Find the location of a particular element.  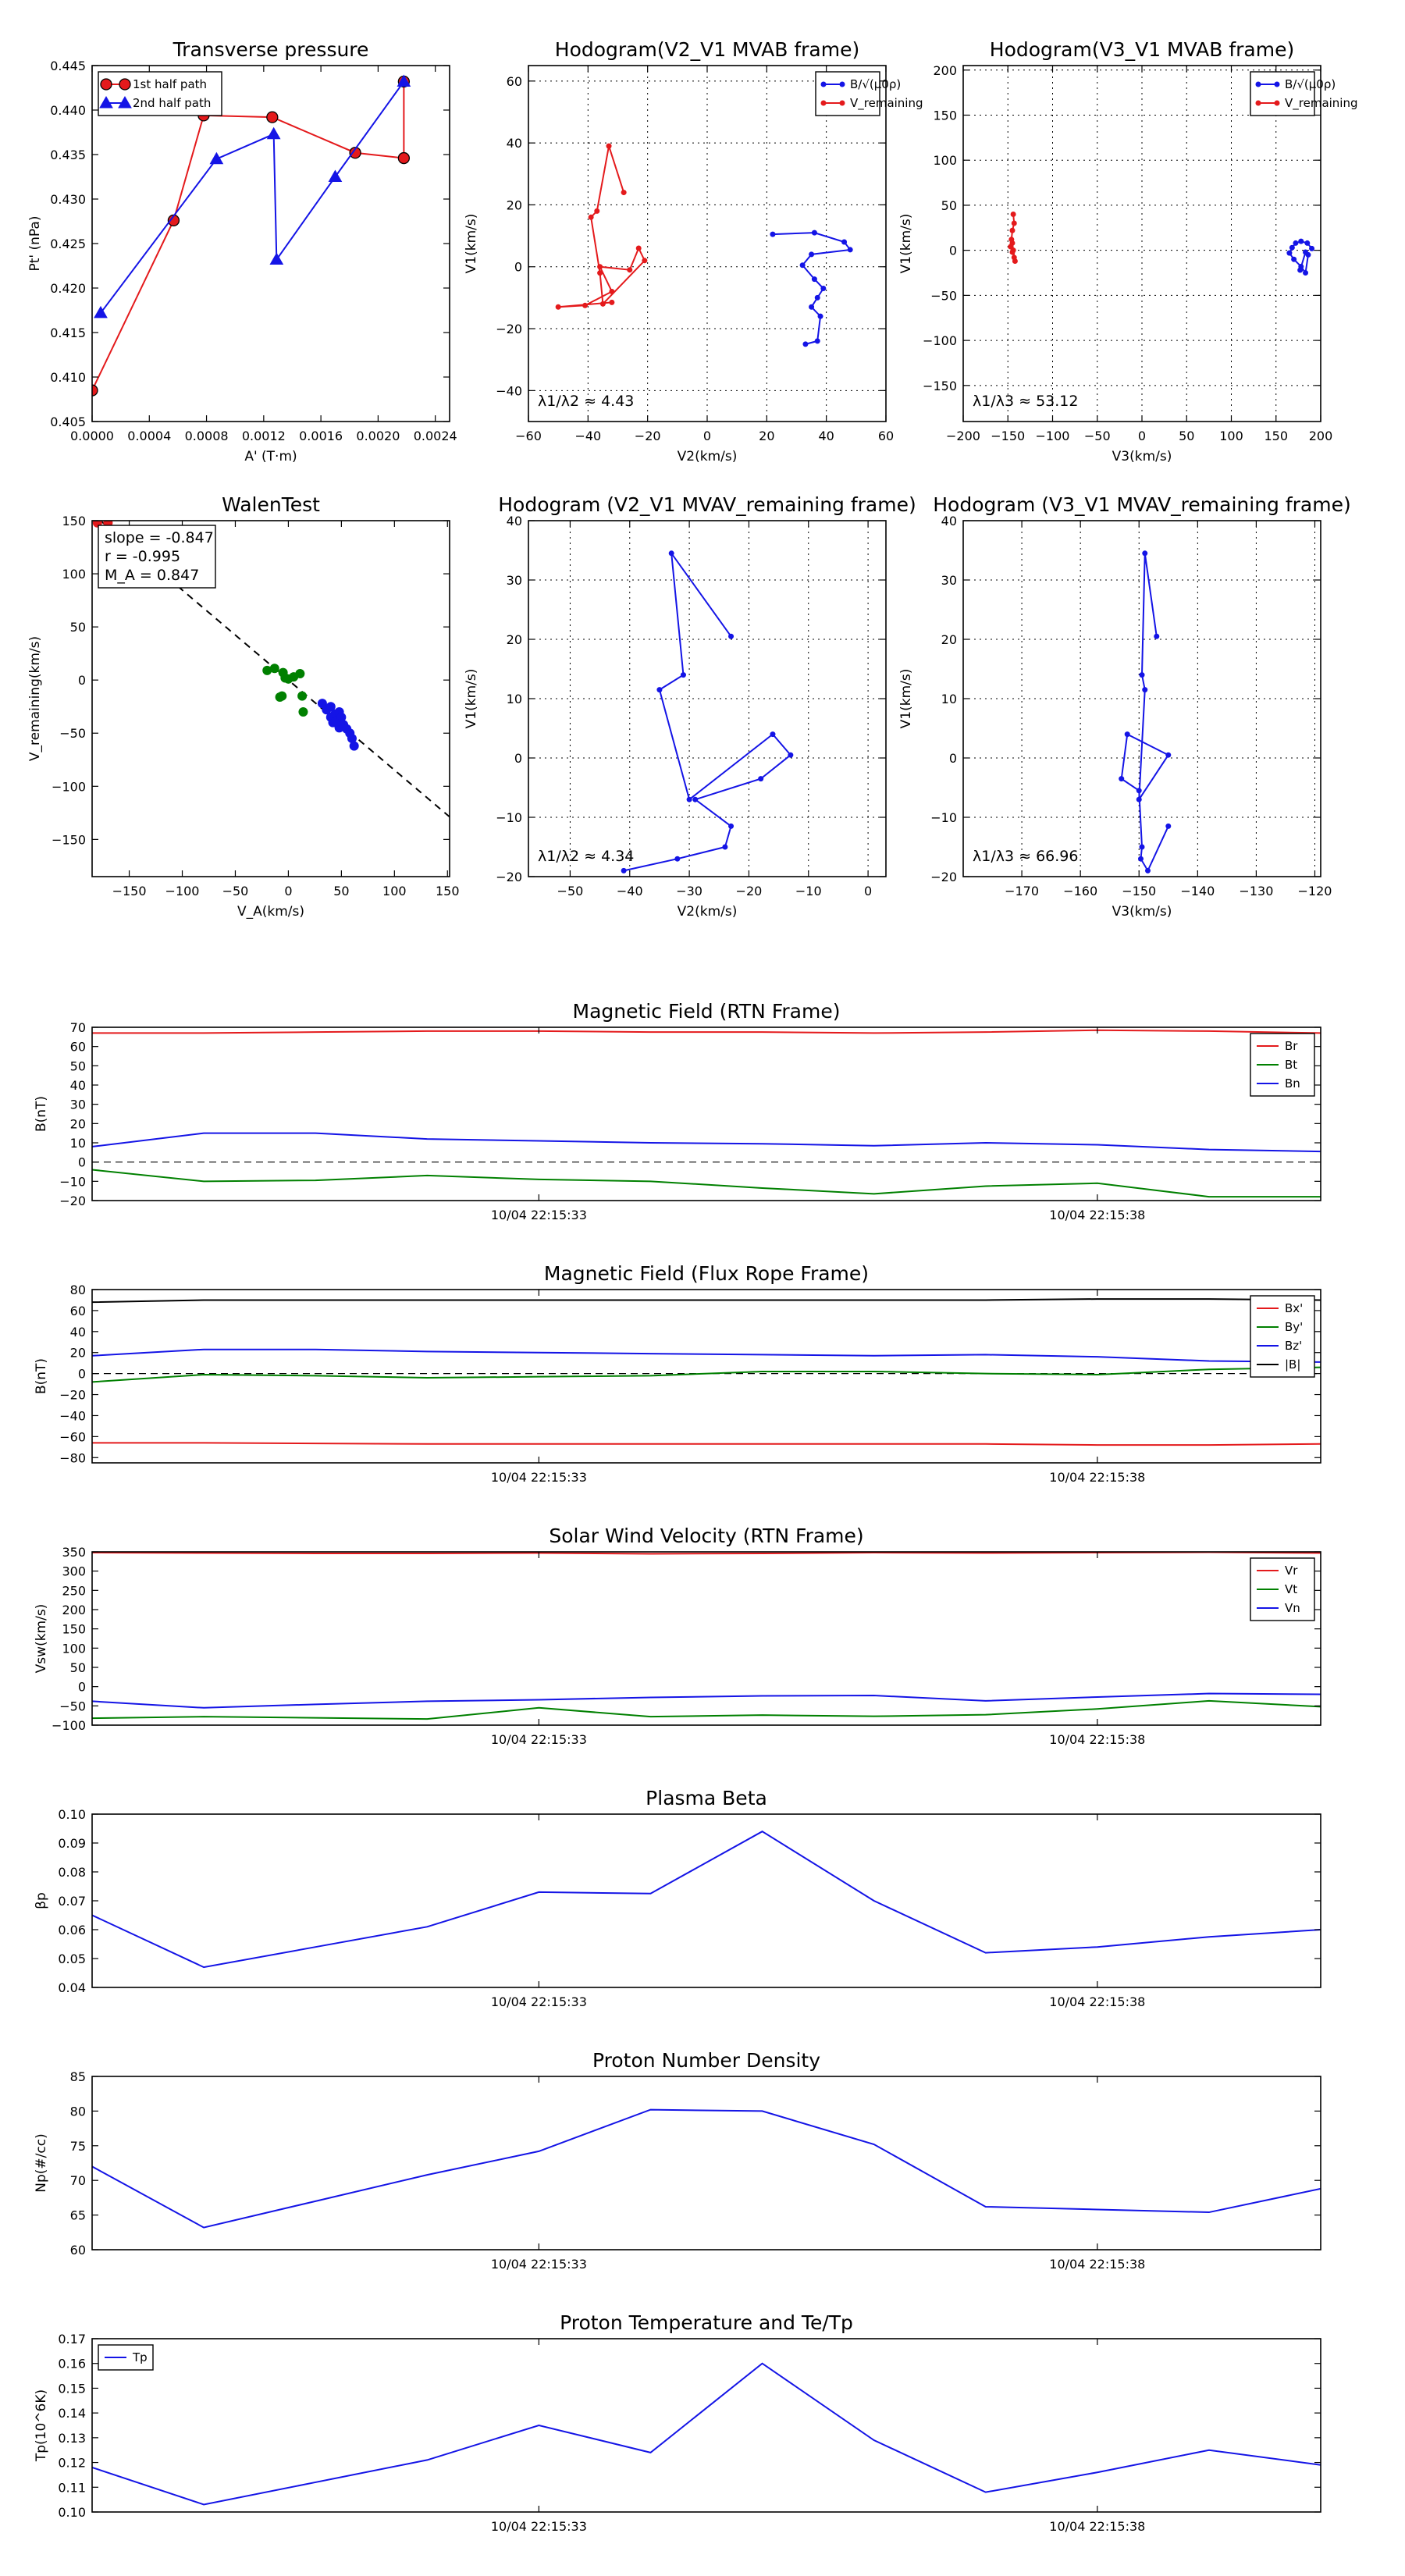

y-tick-label: 200 is located at coordinates (945, 70).